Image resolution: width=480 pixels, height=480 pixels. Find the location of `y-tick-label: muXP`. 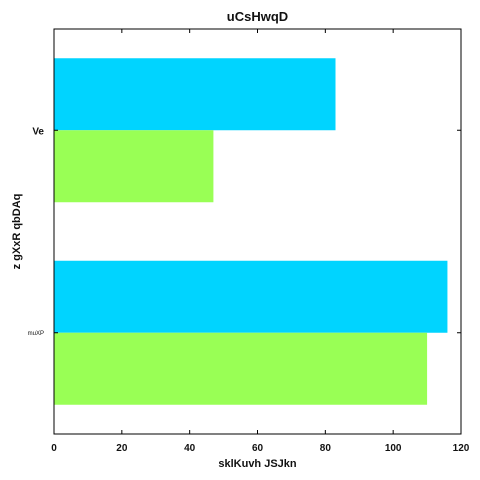

y-tick-label: muXP is located at coordinates (36, 334).